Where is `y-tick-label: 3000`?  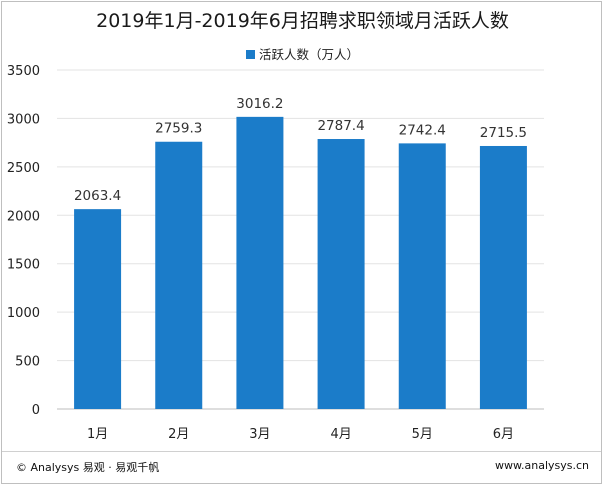
y-tick-label: 3000 is located at coordinates (23, 119).